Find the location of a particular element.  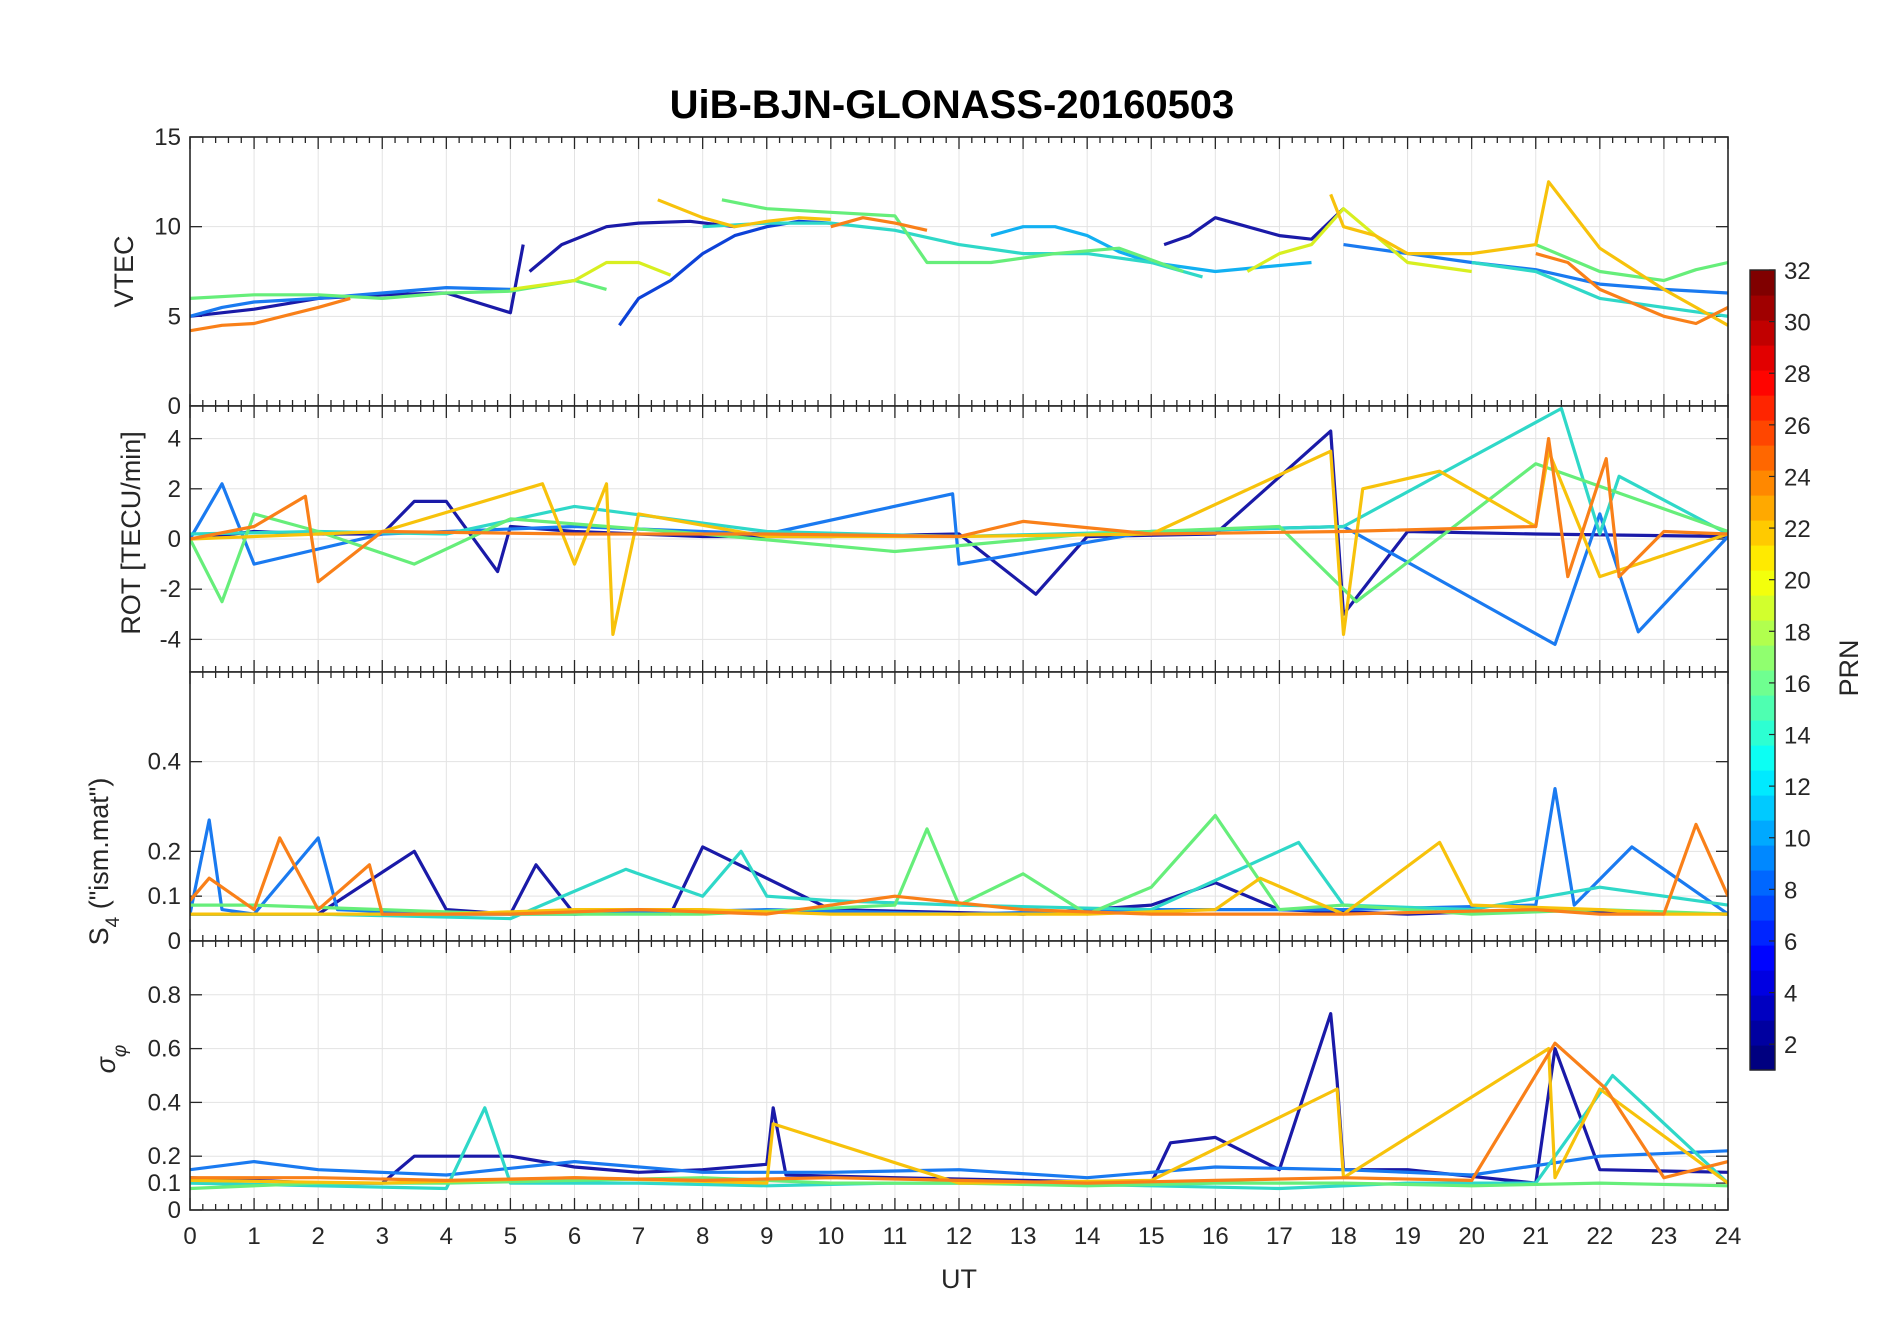

x-tick-label: 1 is located at coordinates (253, 1236).